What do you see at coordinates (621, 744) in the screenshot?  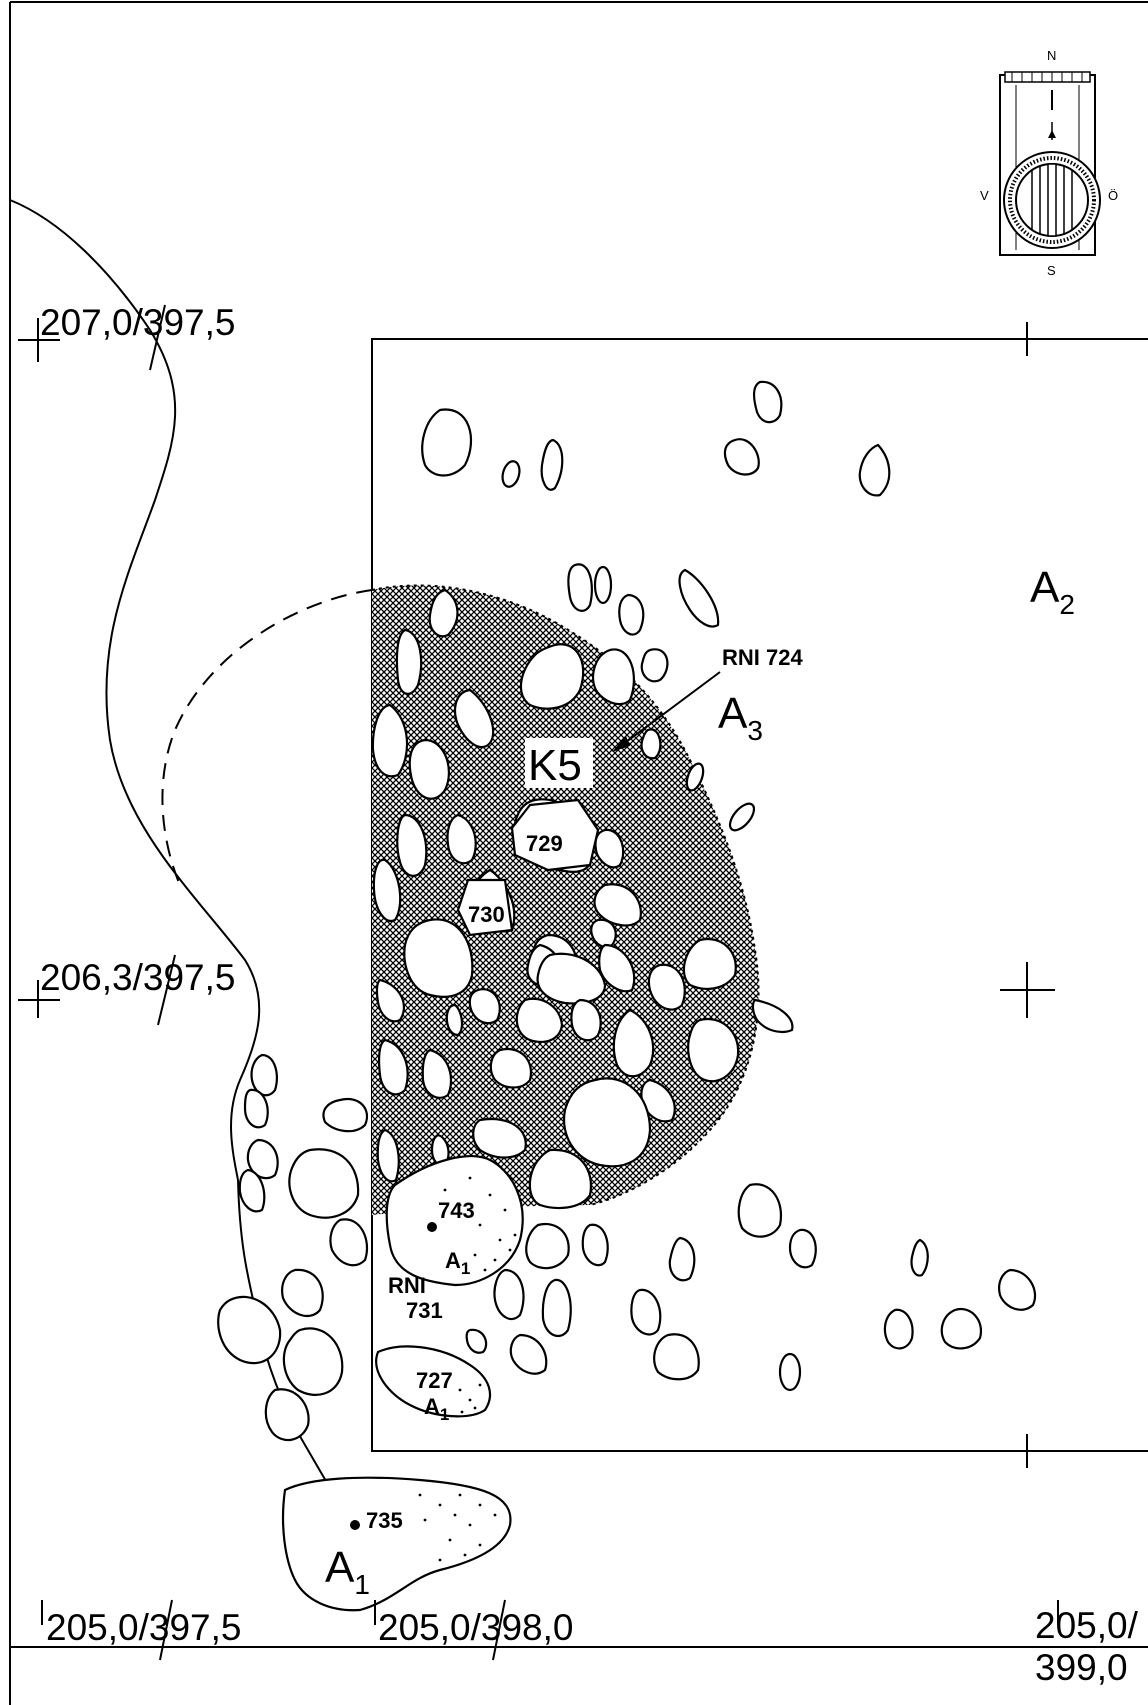 I see `arrow-head` at bounding box center [621, 744].